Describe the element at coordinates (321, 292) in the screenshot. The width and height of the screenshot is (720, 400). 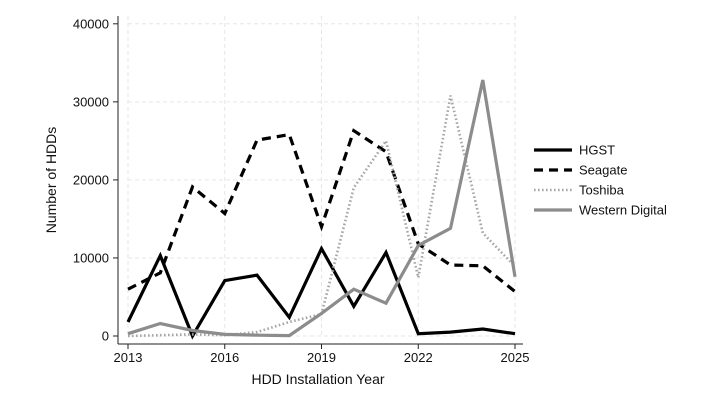
I see `series-line-hgst` at that location.